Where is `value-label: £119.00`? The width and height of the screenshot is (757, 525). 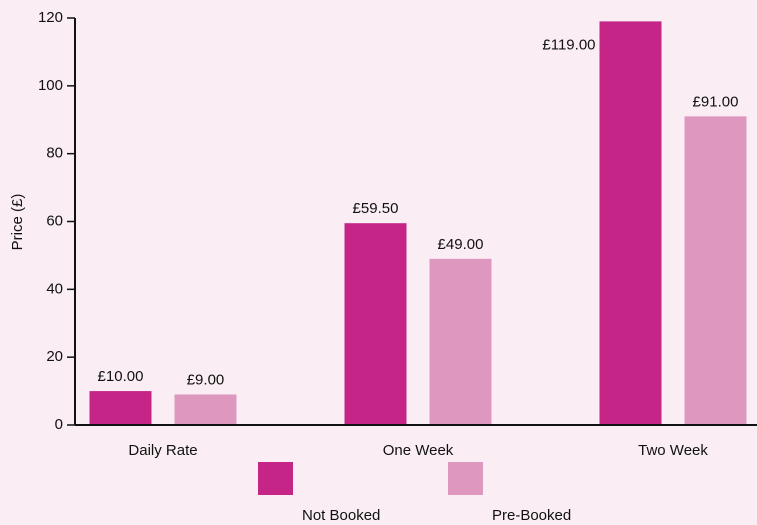
value-label: £119.00 is located at coordinates (568, 44).